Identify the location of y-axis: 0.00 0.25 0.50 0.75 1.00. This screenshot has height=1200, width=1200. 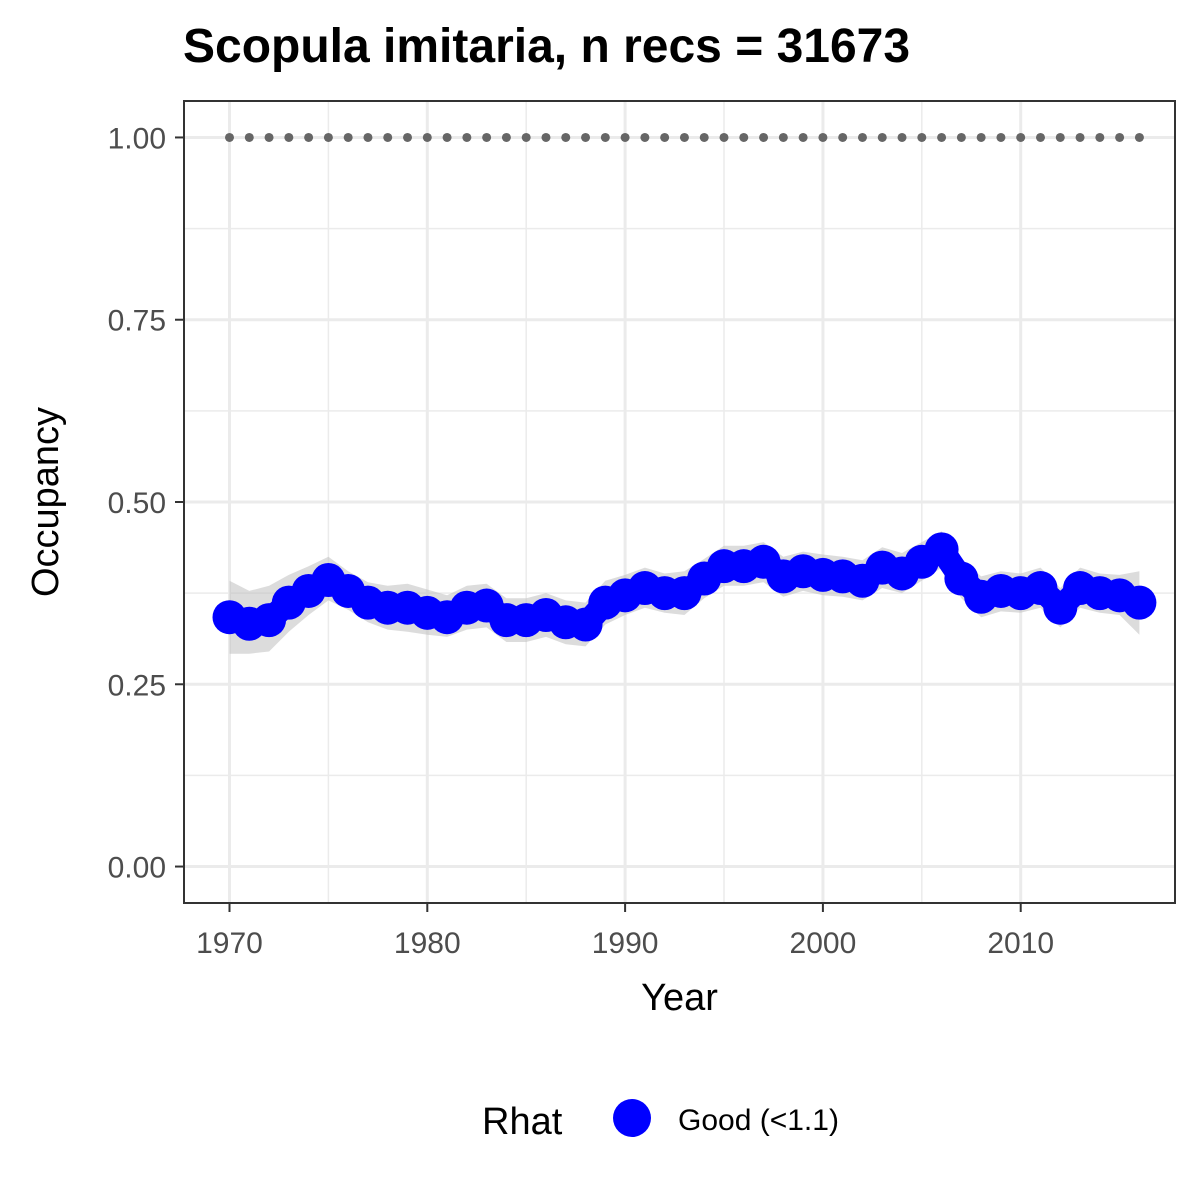
(146, 503).